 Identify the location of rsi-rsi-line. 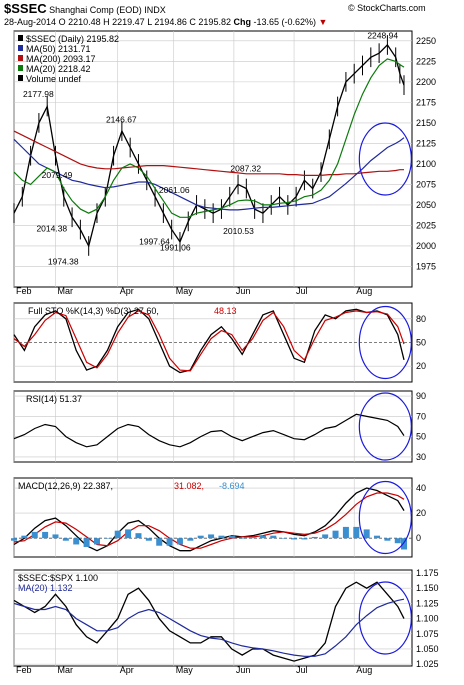
(209, 430).